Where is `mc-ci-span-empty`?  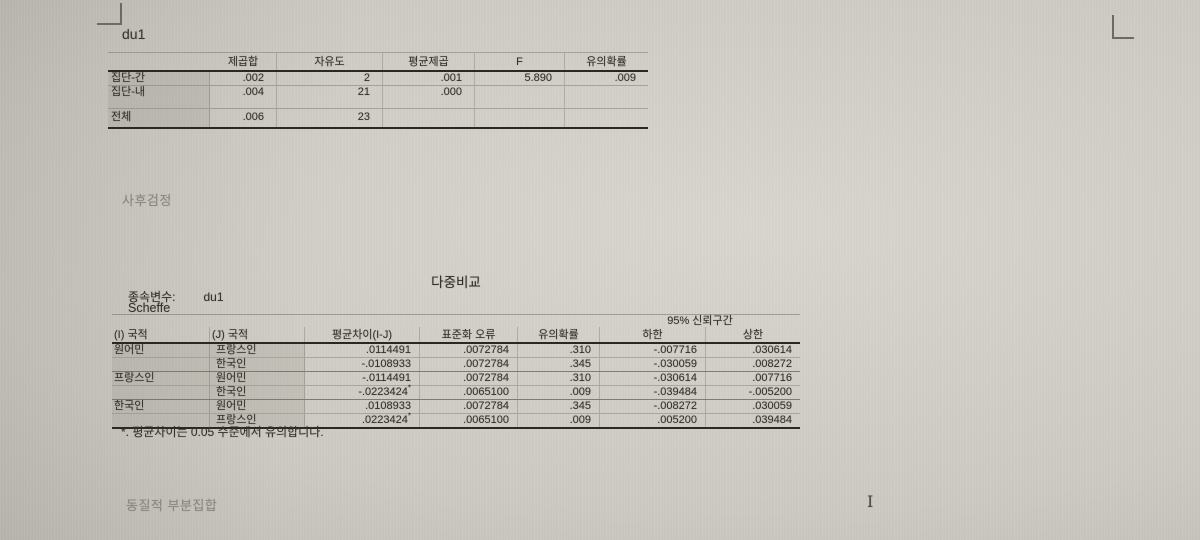
mc-ci-span-empty is located at coordinates (356, 321).